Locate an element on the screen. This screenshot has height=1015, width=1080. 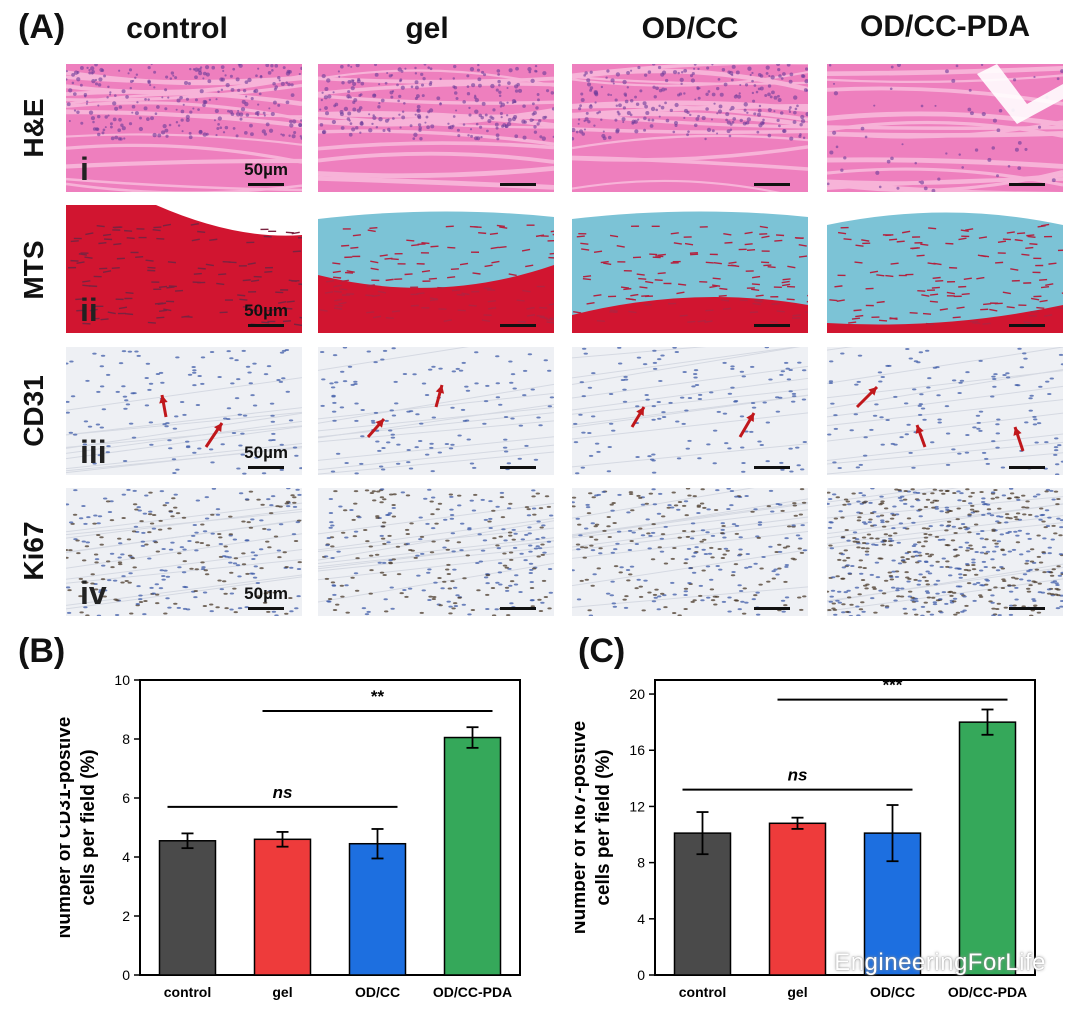
micrograph-mts-odccpda is located at coordinates (945, 269).